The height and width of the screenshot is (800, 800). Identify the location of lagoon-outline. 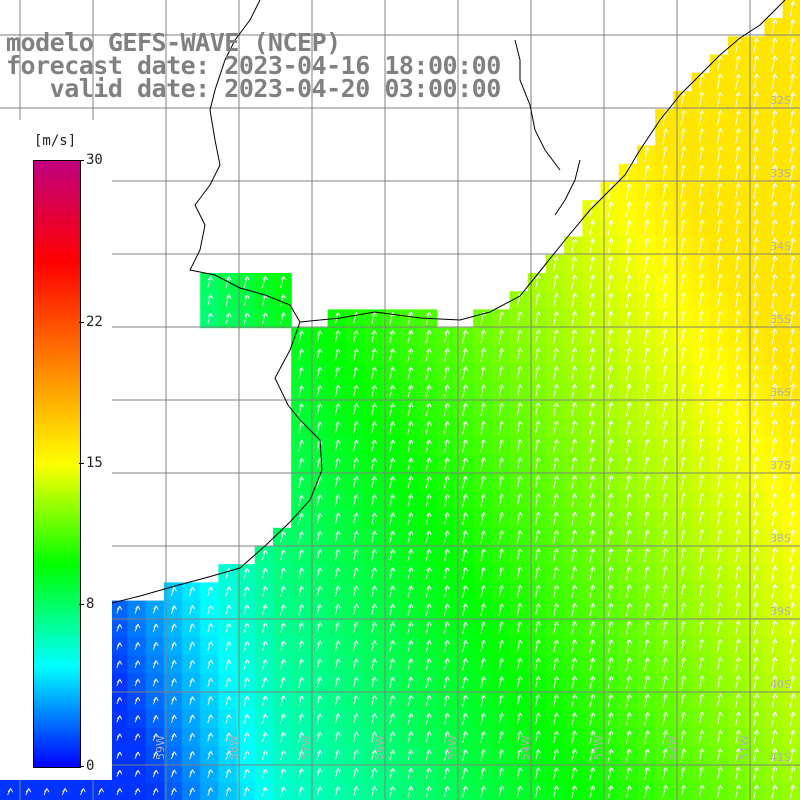
(547, 127).